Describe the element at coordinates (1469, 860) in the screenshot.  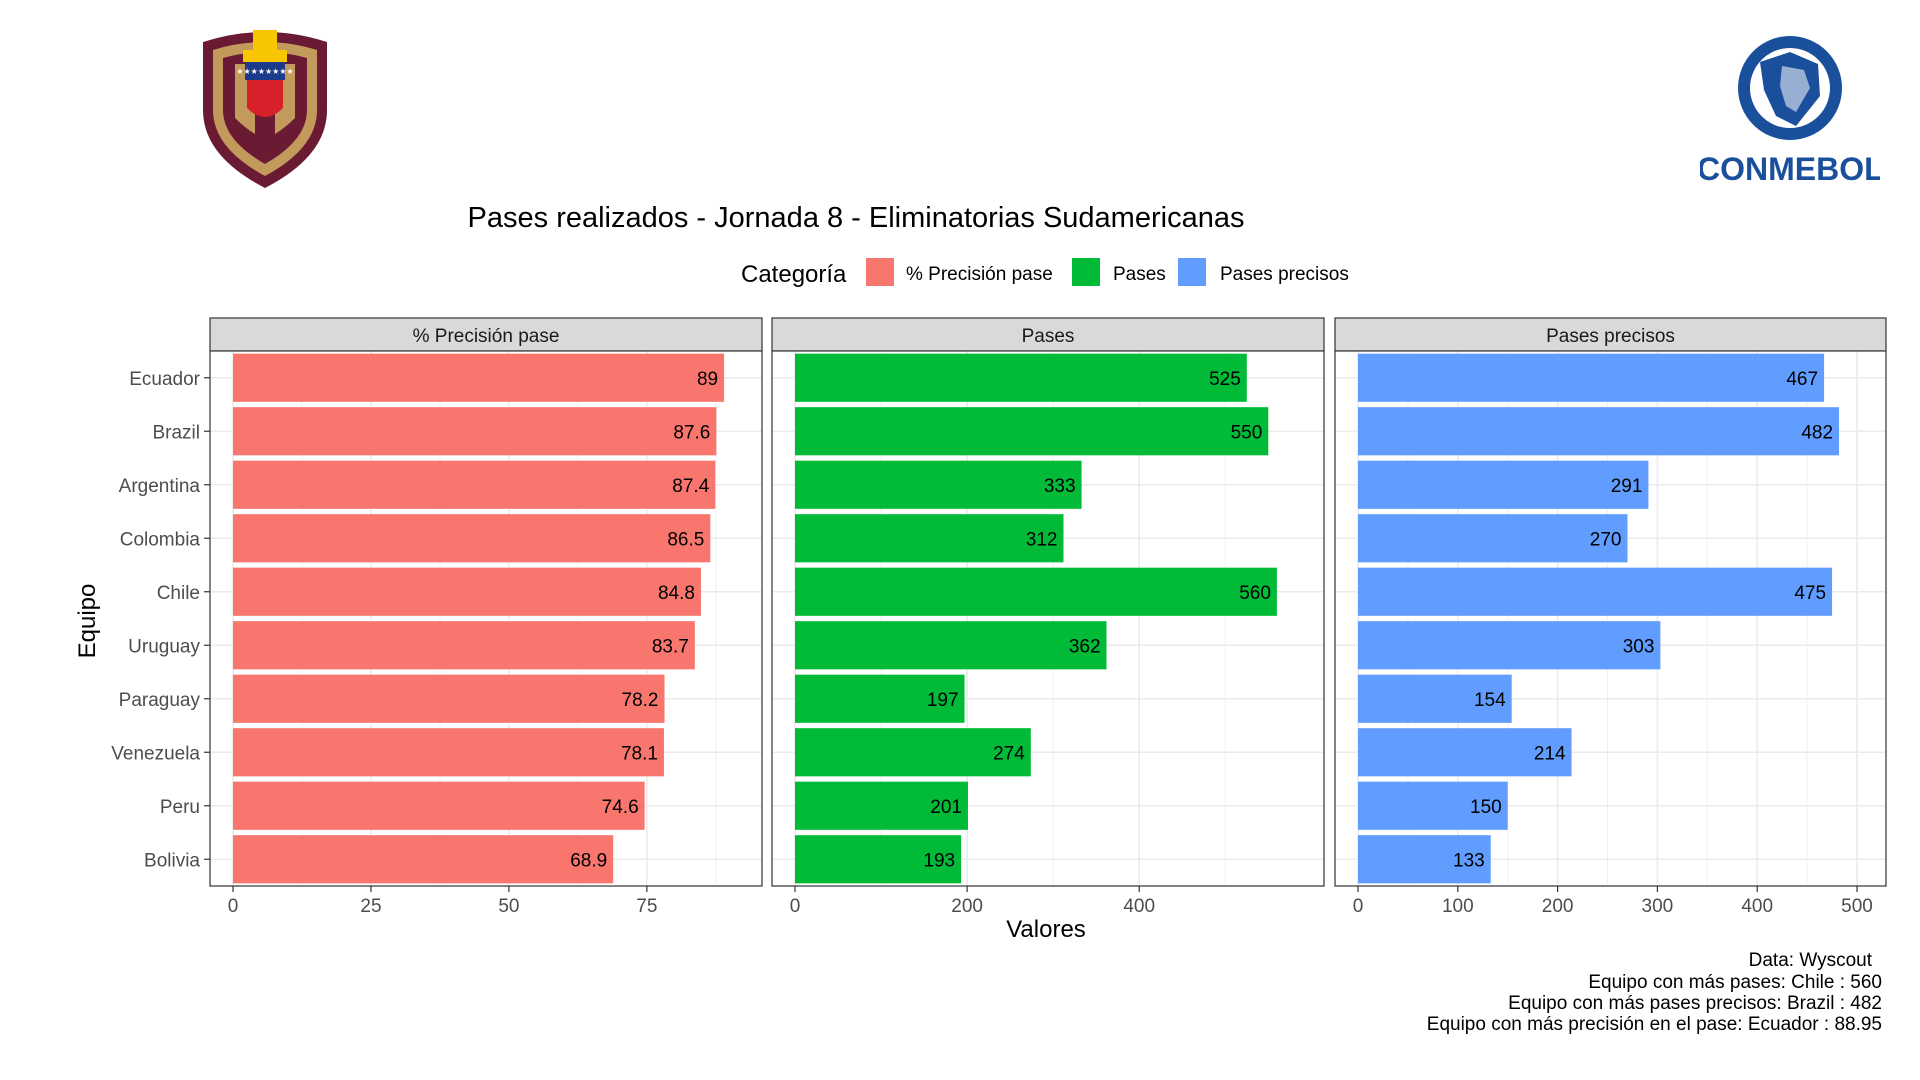
I see `bar-value-label: 133` at that location.